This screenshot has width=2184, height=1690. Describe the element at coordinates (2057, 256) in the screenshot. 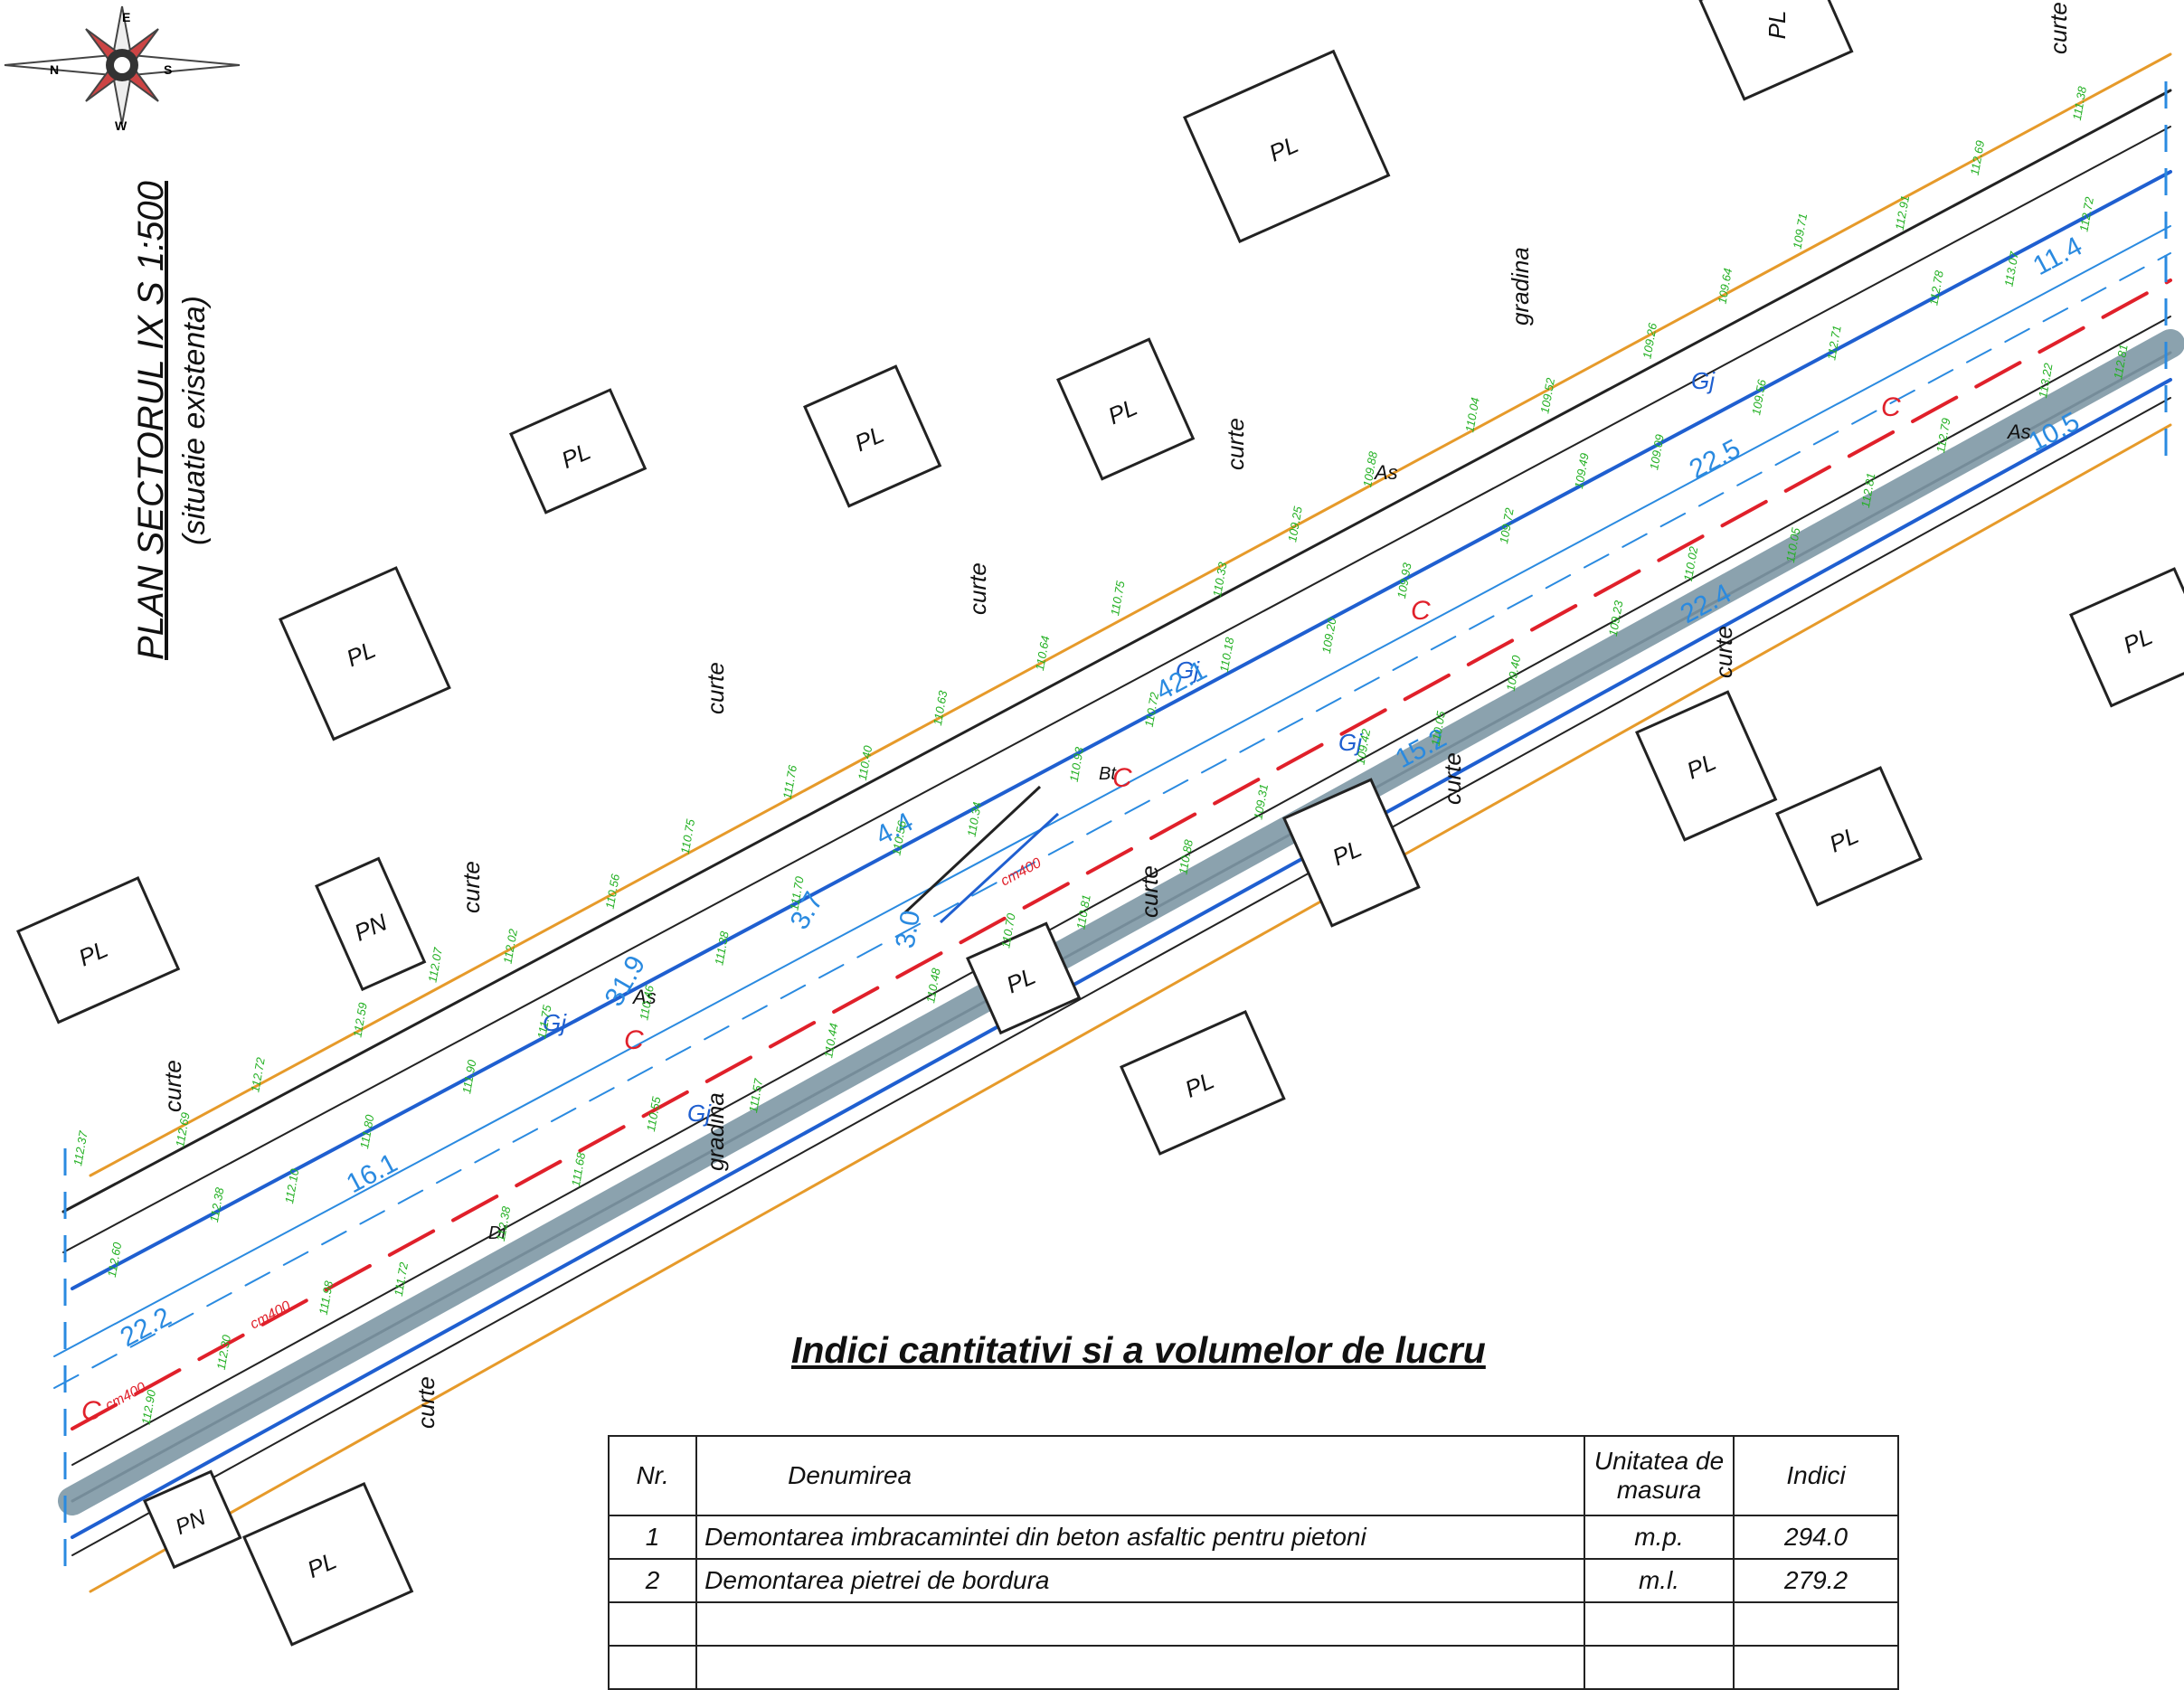

I see `dimension-value: 11.4` at that location.